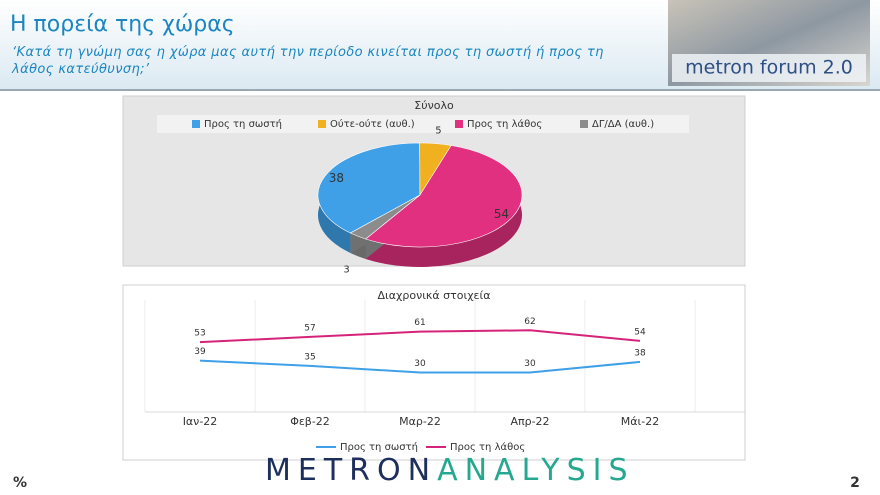 The width and height of the screenshot is (880, 495). Describe the element at coordinates (310, 421) in the screenshot. I see `x-tick-label: Φεβ-22` at that location.